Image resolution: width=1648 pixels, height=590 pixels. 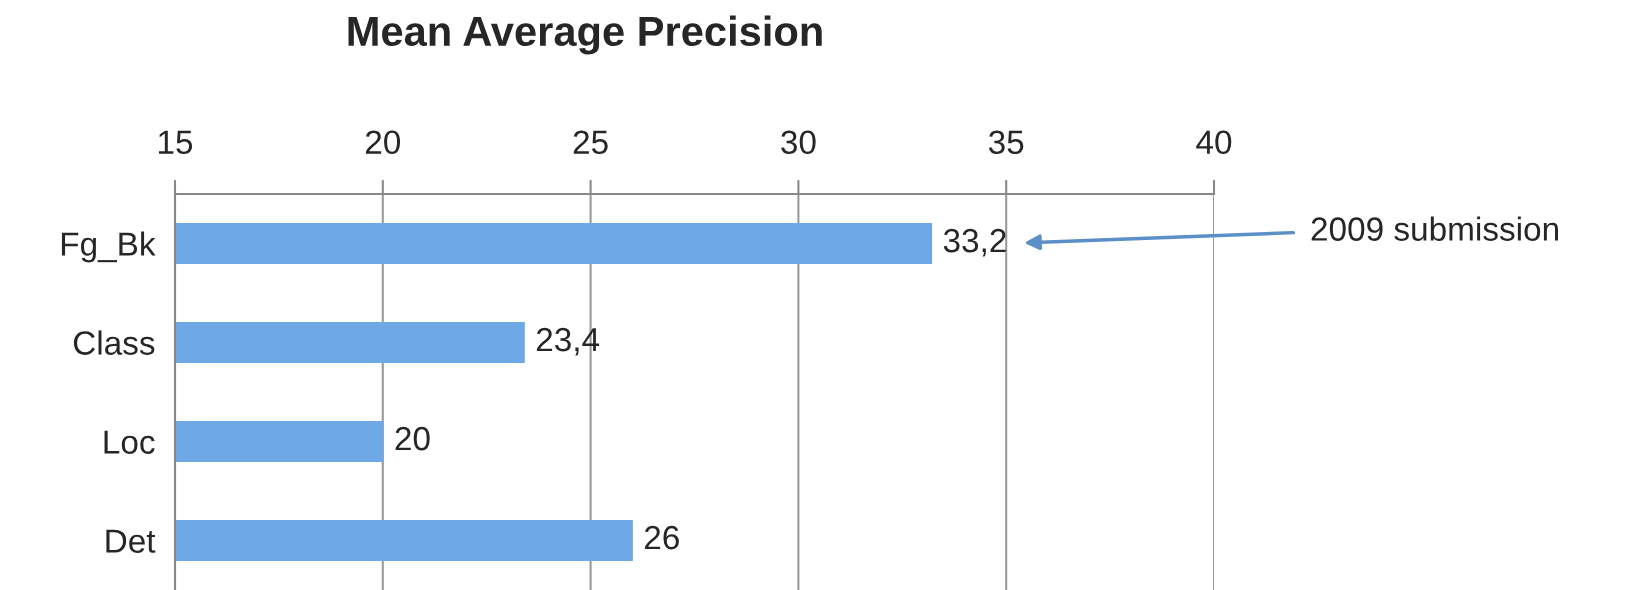 I want to click on y-tick-label: Loc, so click(x=129, y=442).